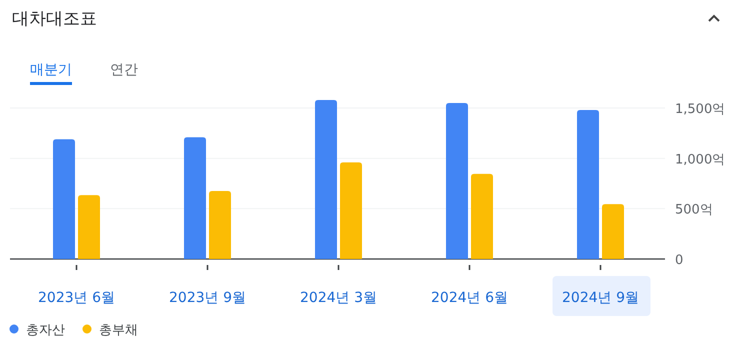  Describe the element at coordinates (207, 298) in the screenshot. I see `x-tick-label: 2023년 9월` at that location.